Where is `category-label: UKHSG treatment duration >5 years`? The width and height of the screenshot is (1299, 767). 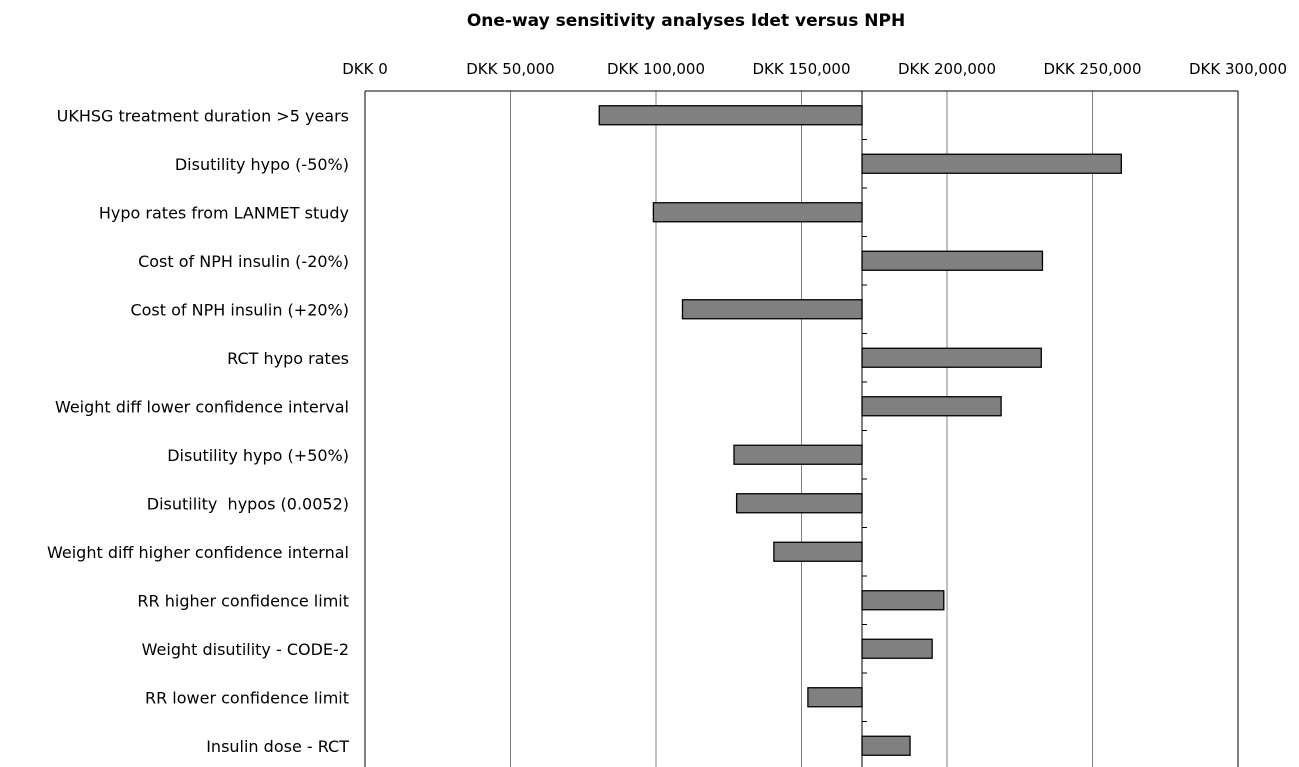 category-label: UKHSG treatment duration >5 years is located at coordinates (203, 115).